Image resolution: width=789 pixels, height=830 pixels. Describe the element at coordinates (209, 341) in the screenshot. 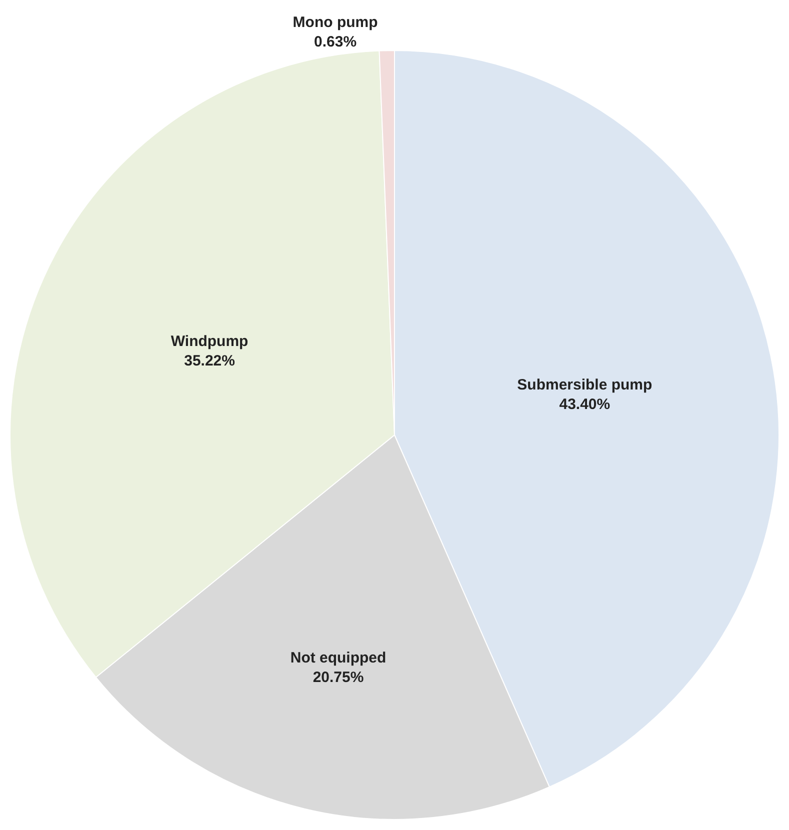

I see `slice-label: Windpump` at that location.